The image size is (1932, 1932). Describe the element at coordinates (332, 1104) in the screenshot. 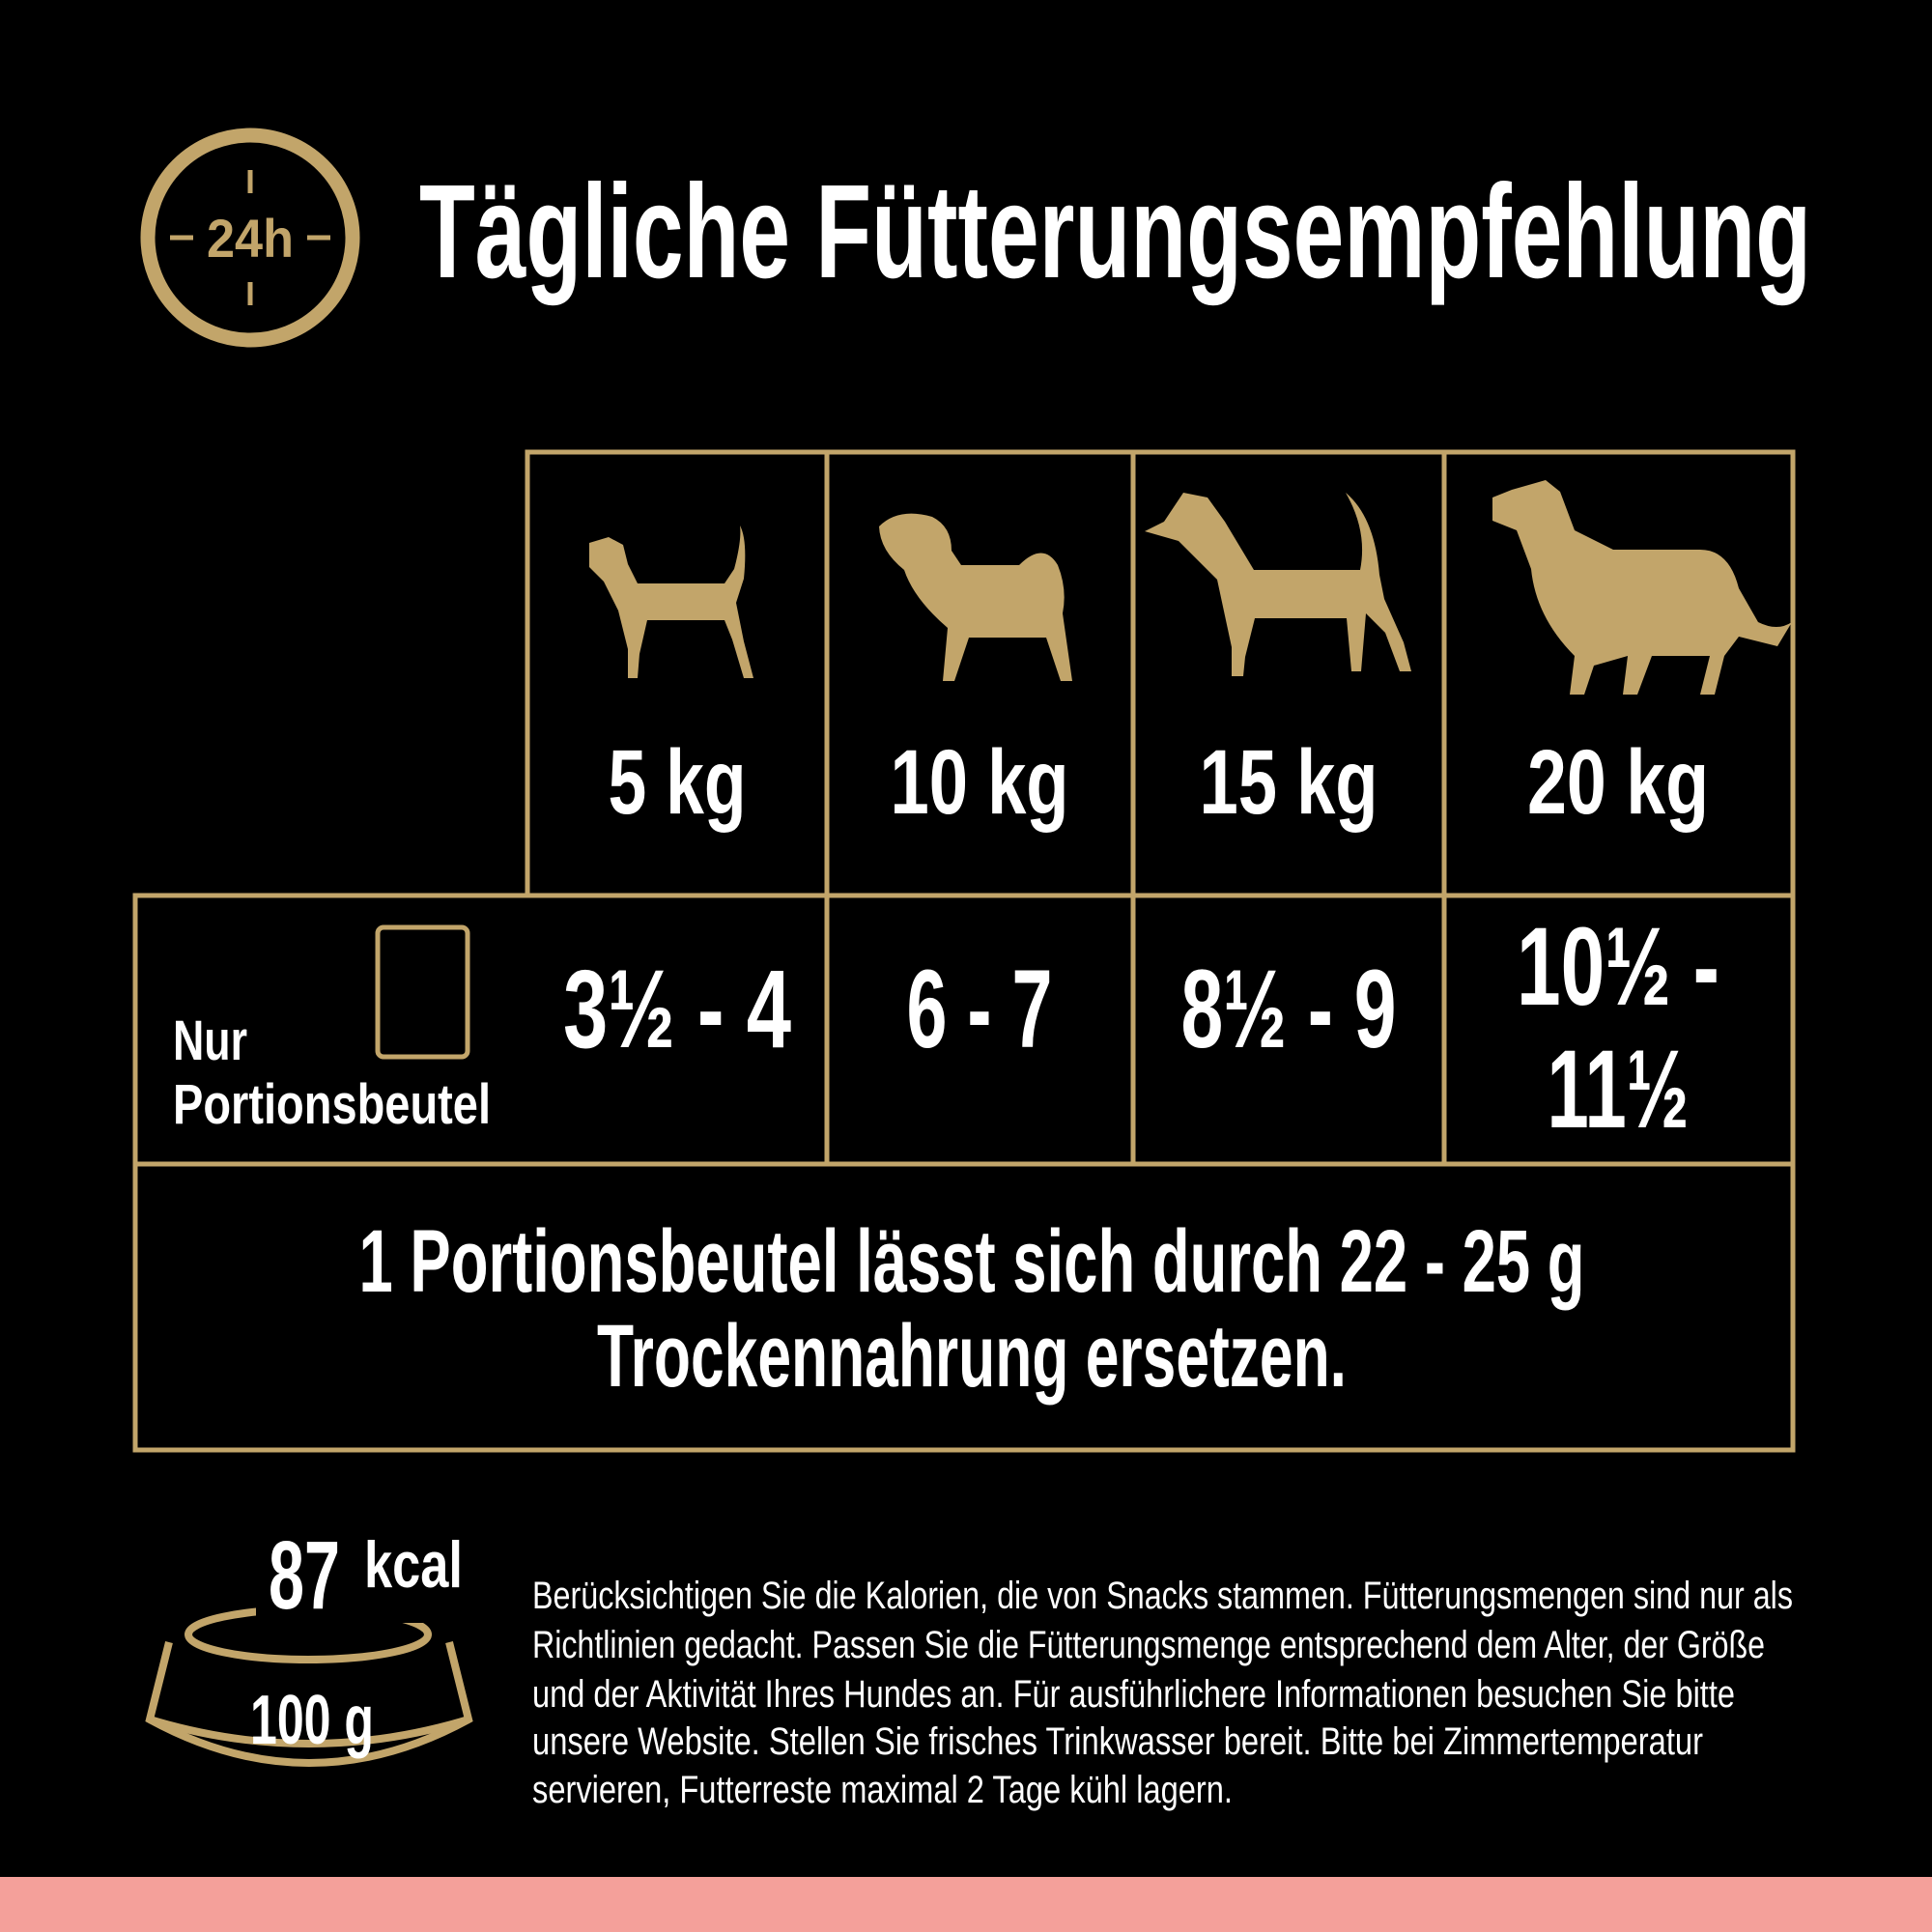

I see `row-label: Portionsbeutel` at that location.